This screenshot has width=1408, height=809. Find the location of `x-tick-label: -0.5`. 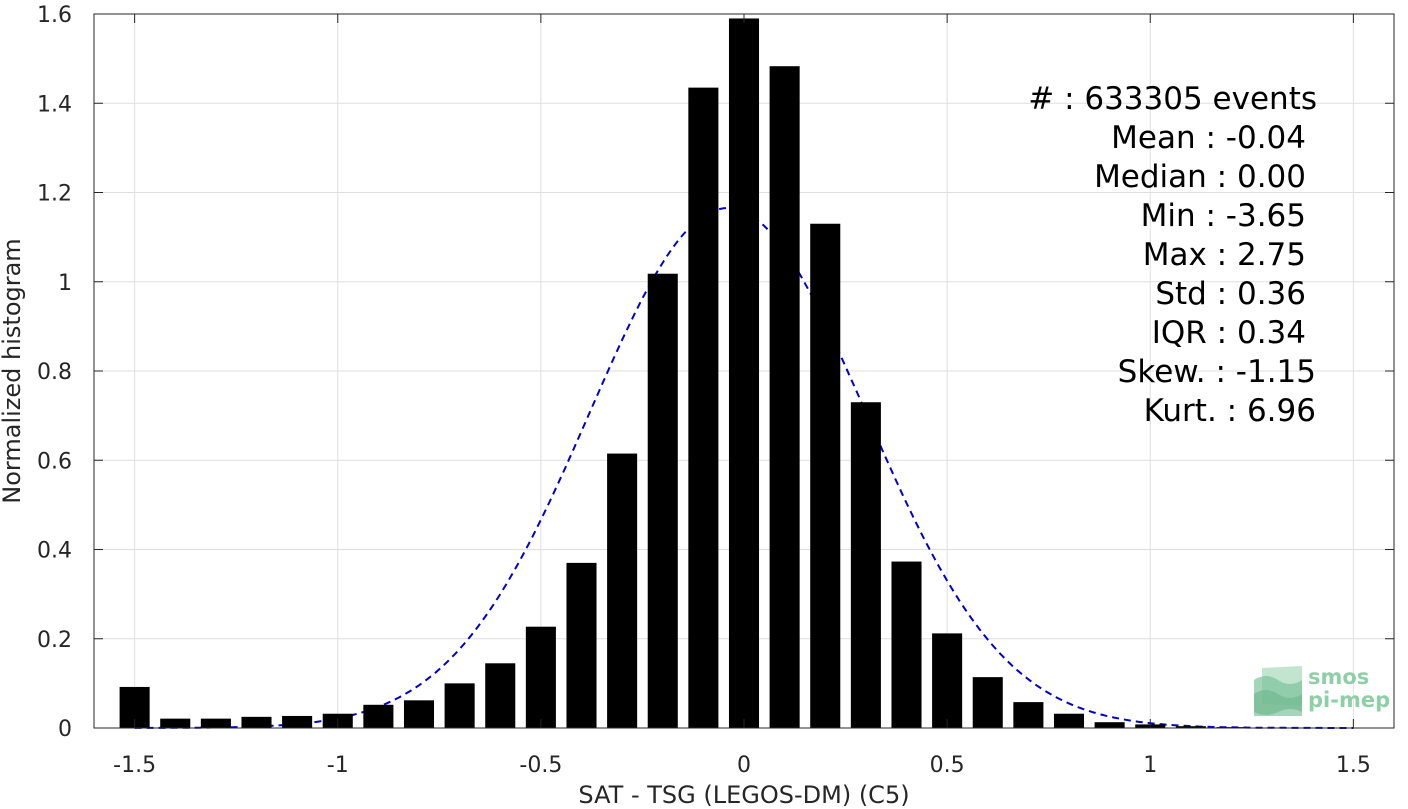

x-tick-label: -0.5 is located at coordinates (540, 765).